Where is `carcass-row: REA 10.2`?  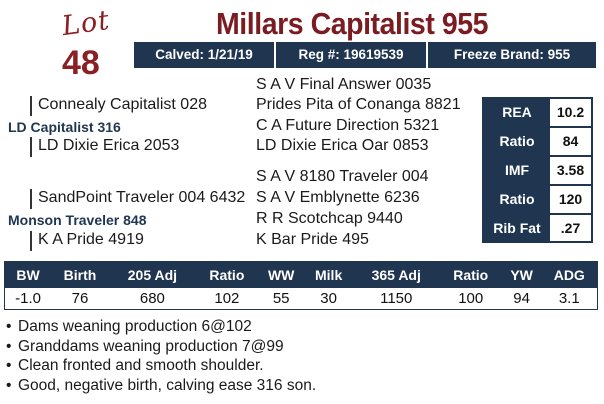
carcass-row: REA 10.2 is located at coordinates (537, 113).